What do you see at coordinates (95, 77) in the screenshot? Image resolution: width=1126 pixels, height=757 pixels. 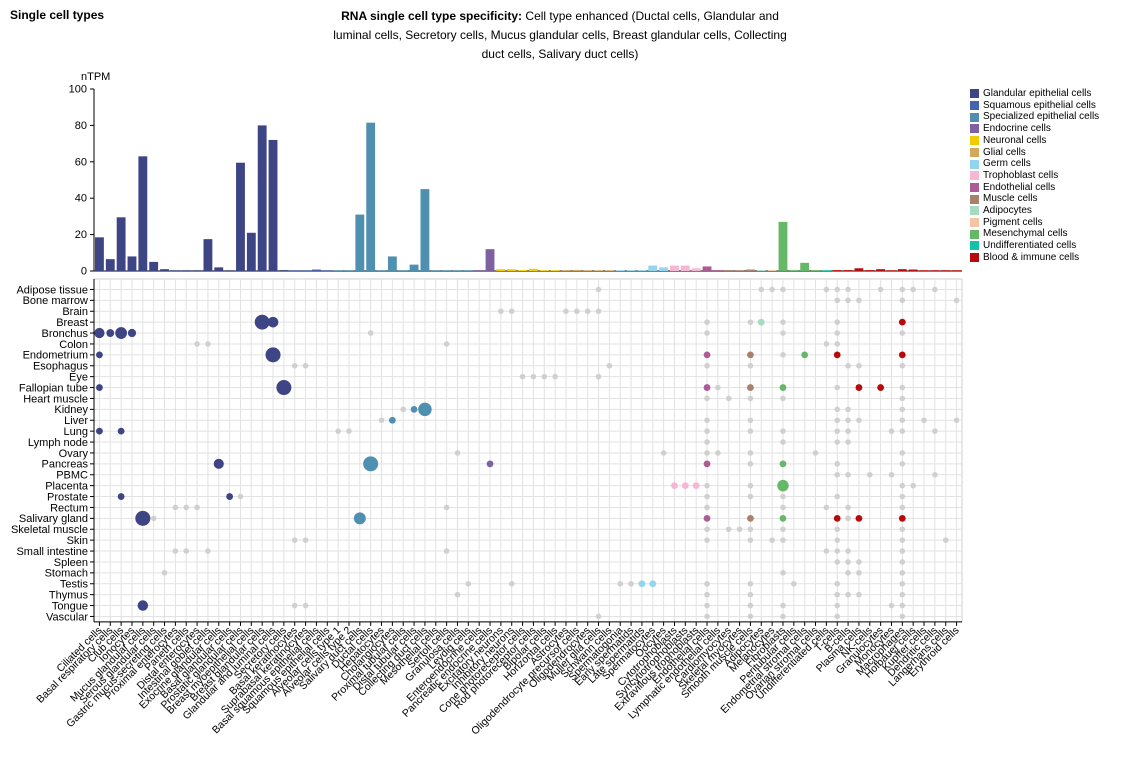 I see `y-axis-label: nTPM` at bounding box center [95, 77].